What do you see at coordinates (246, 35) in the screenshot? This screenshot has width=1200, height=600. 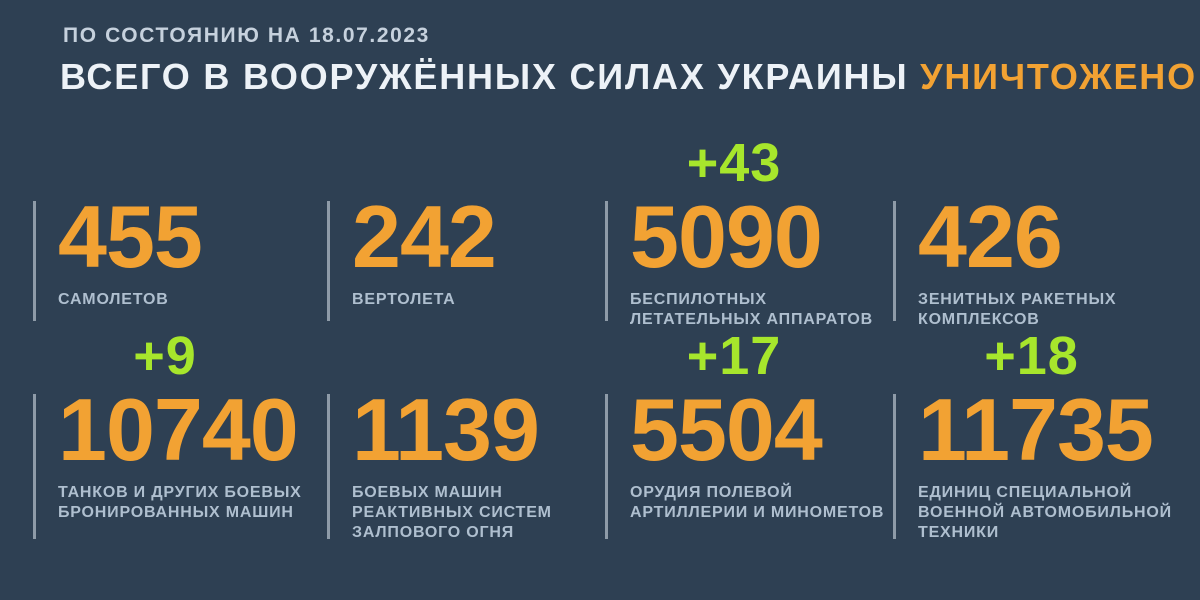 I see `report-date: ПО СОСТОЯНИЮ НА 18.07.2023` at bounding box center [246, 35].